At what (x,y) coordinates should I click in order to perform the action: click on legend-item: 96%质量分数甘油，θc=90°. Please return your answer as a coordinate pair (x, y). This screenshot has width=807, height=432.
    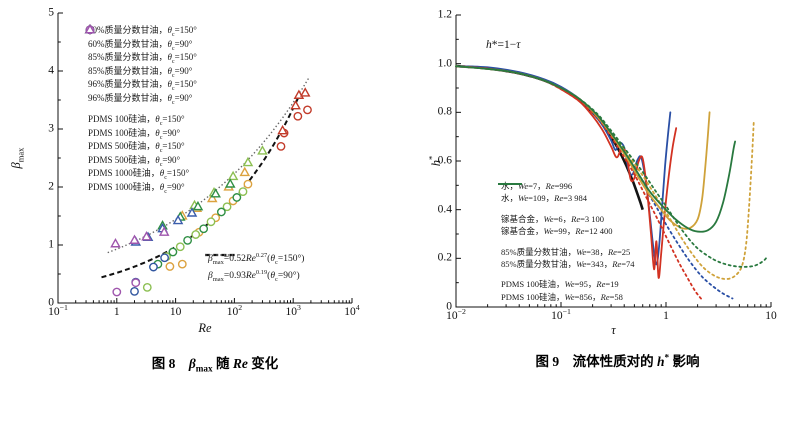
    Looking at the image, I should click on (140, 65).